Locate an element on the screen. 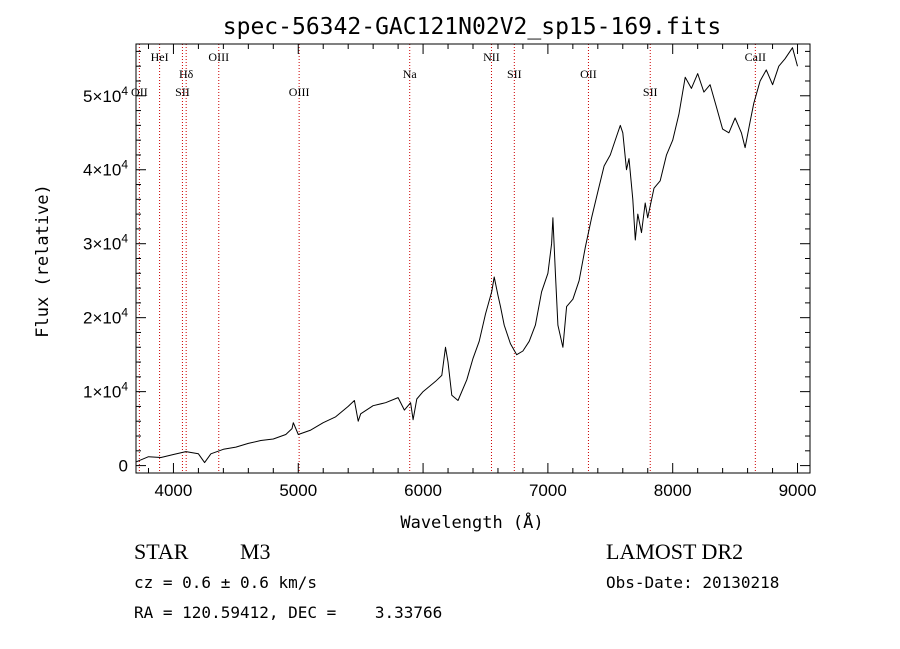  spectral-line-label-10: SII is located at coordinates (650, 92).